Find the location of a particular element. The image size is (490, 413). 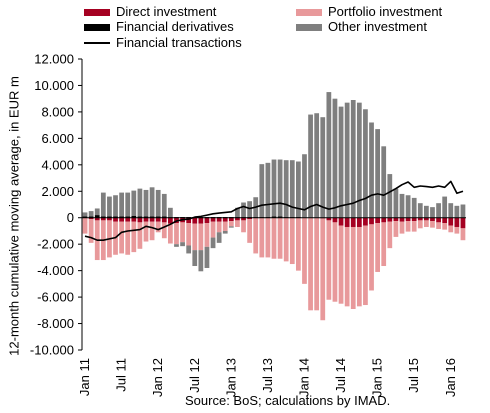

x-tick-label: Jan 14 is located at coordinates (303, 377).